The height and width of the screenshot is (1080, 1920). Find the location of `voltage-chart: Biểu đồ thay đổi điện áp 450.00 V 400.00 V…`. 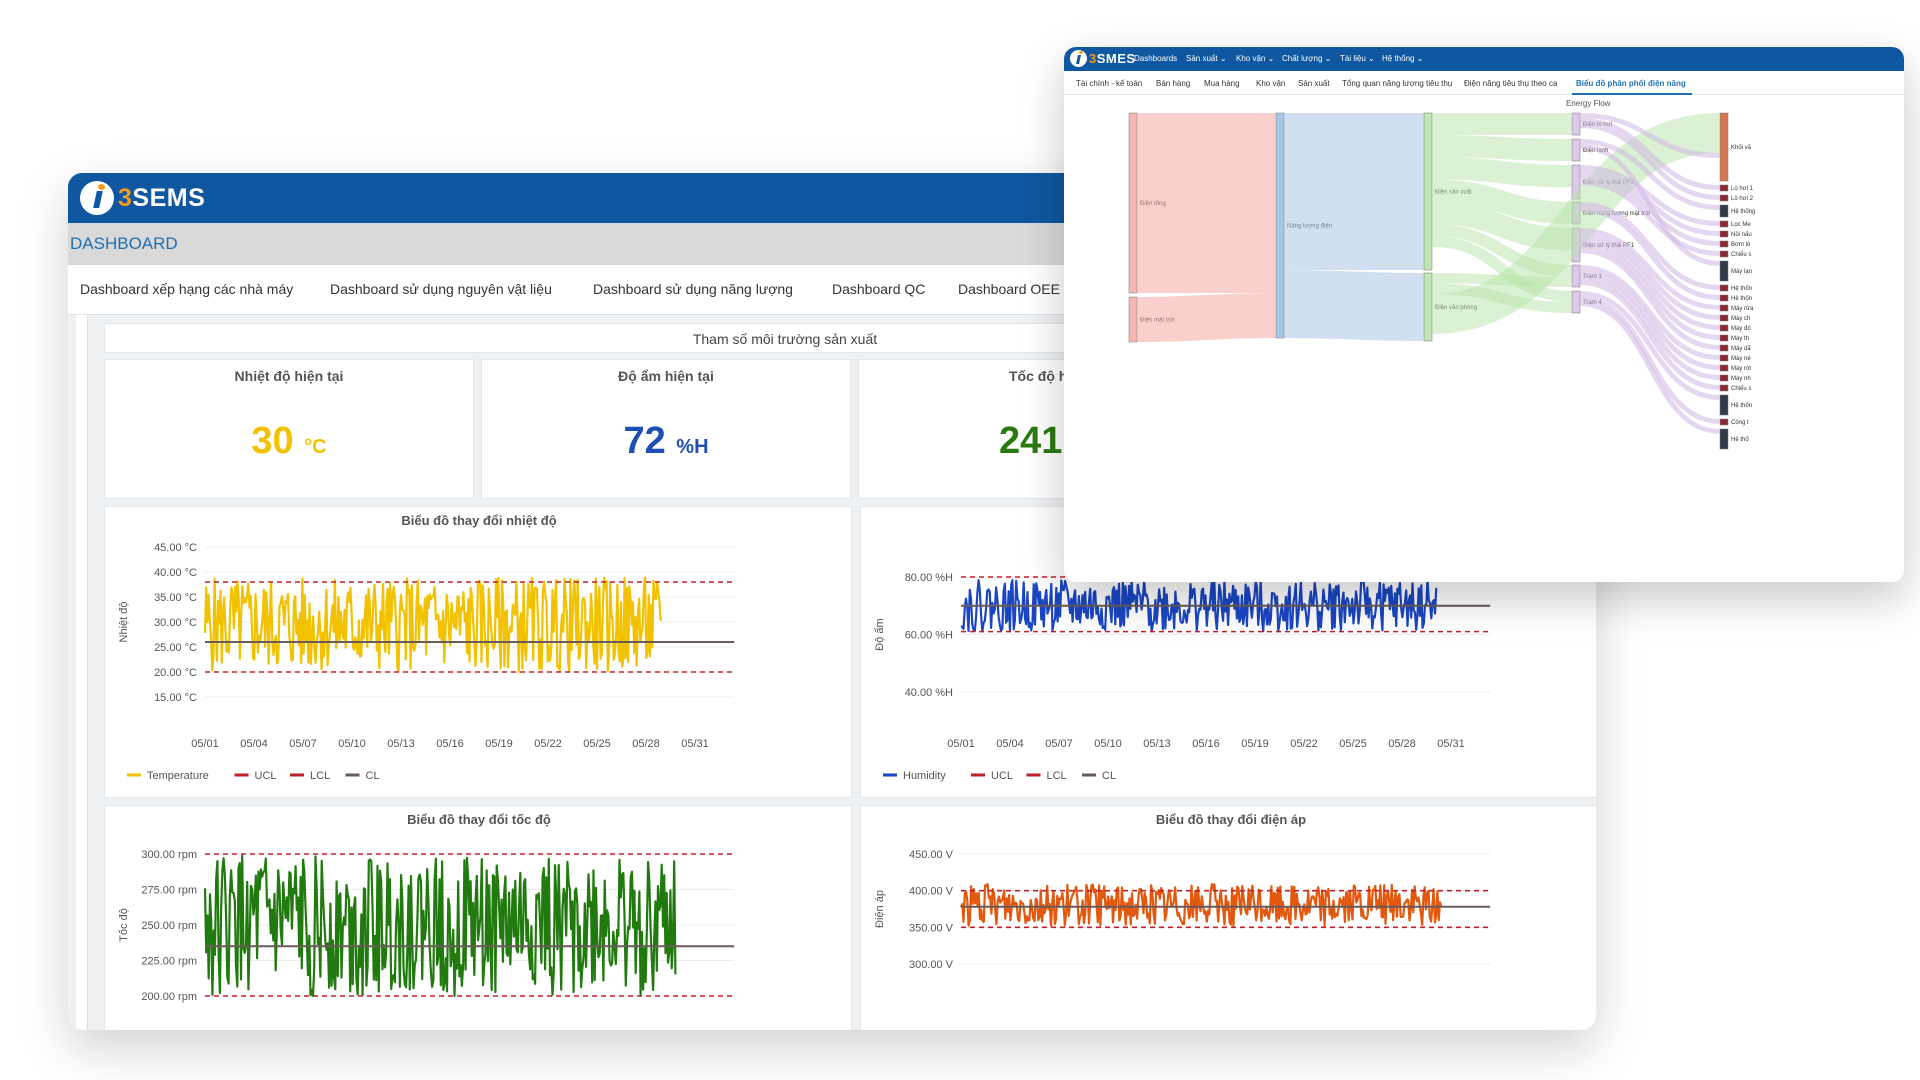

voltage-chart: Biểu đồ thay đổi điện áp 450.00 V 400.00 V… is located at coordinates (1228, 918).